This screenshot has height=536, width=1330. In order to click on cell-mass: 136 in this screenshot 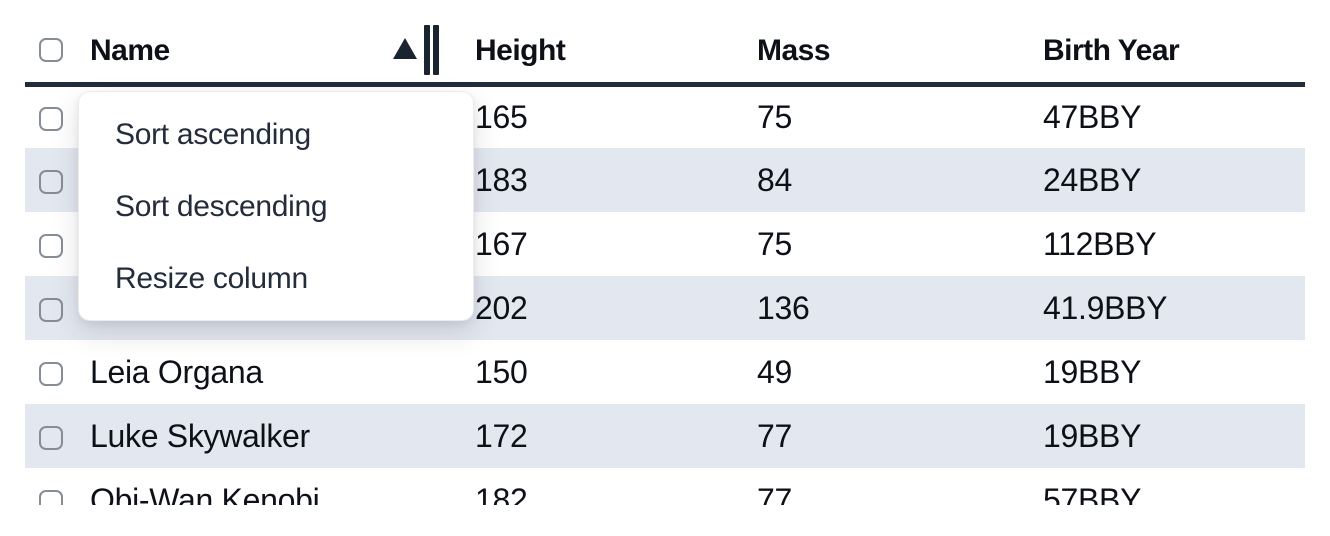, I will do `click(783, 307)`.